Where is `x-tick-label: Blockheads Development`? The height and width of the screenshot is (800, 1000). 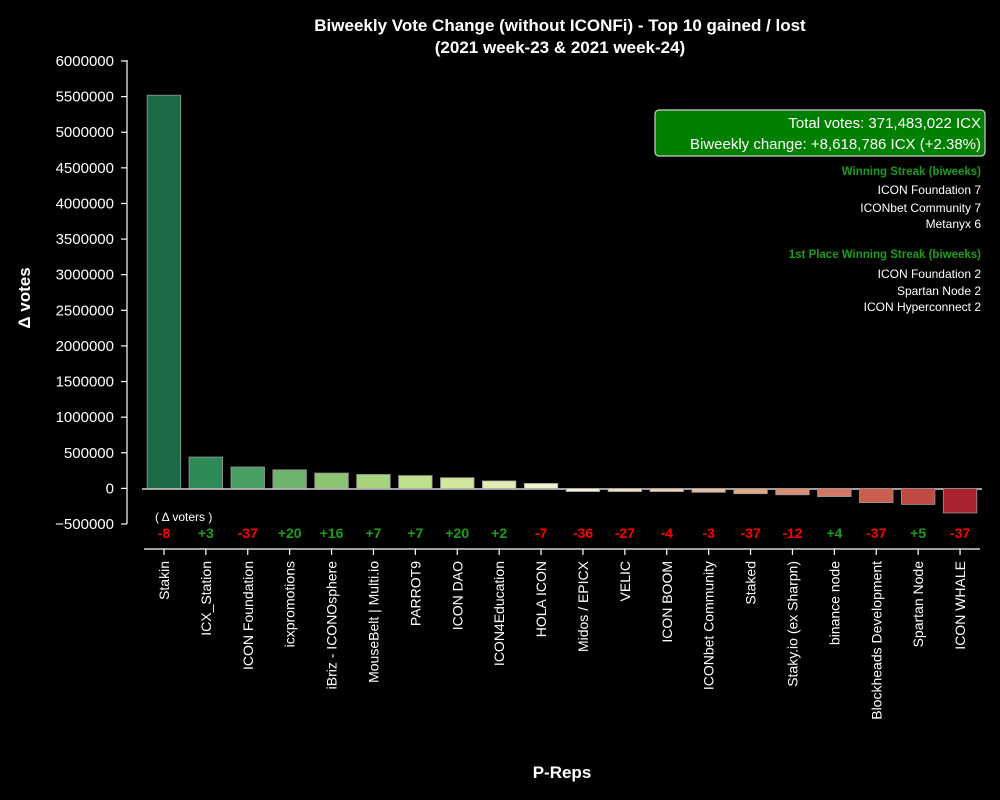 x-tick-label: Blockheads Development is located at coordinates (876, 640).